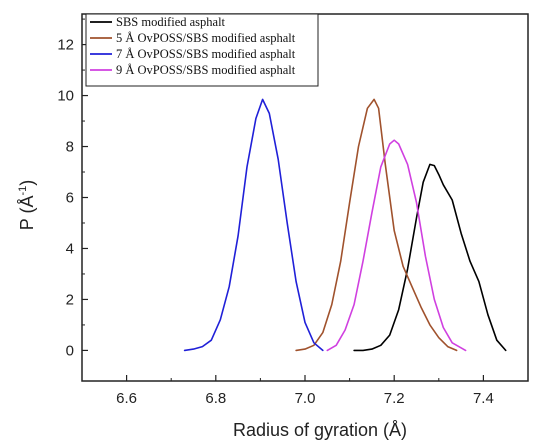  What do you see at coordinates (27, 183) in the screenshot?
I see `y-axis-label-close: )` at bounding box center [27, 183].